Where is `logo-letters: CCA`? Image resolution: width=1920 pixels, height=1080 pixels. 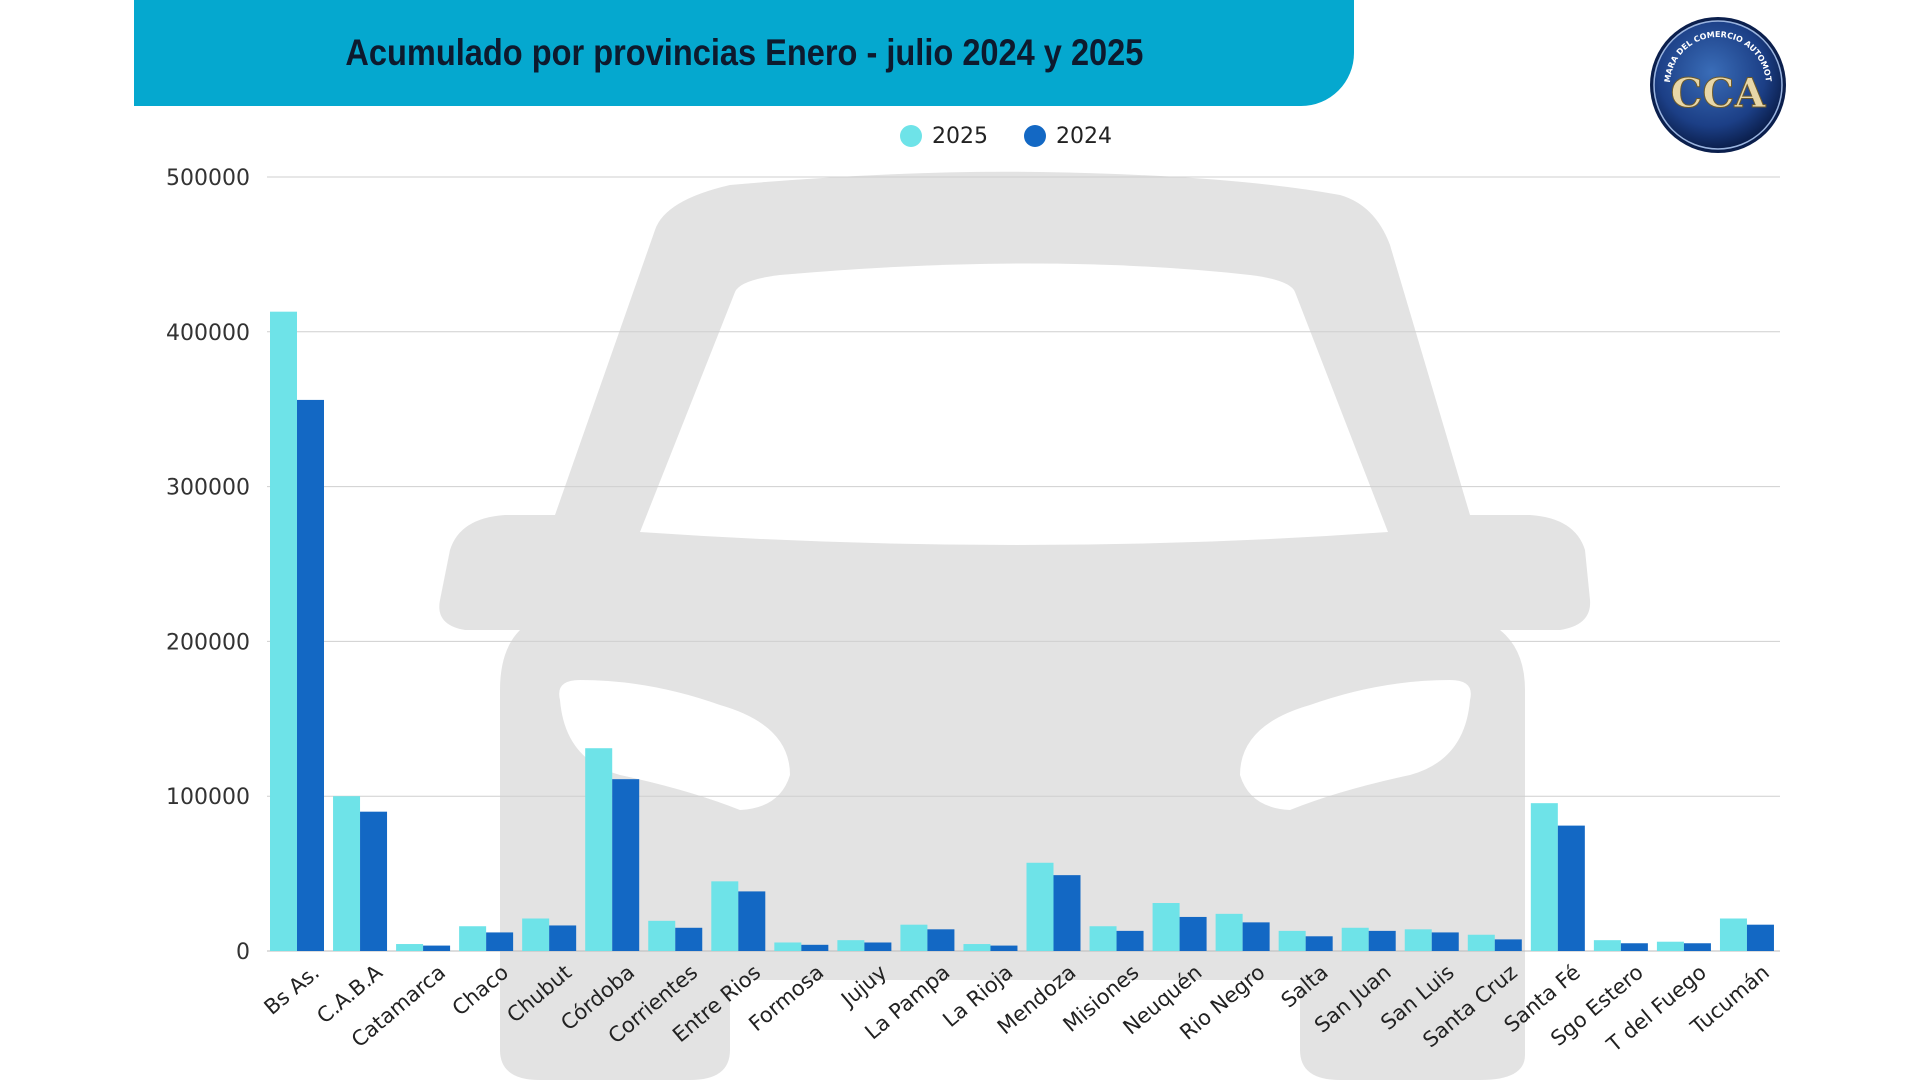
logo-letters: CCA is located at coordinates (1719, 93).